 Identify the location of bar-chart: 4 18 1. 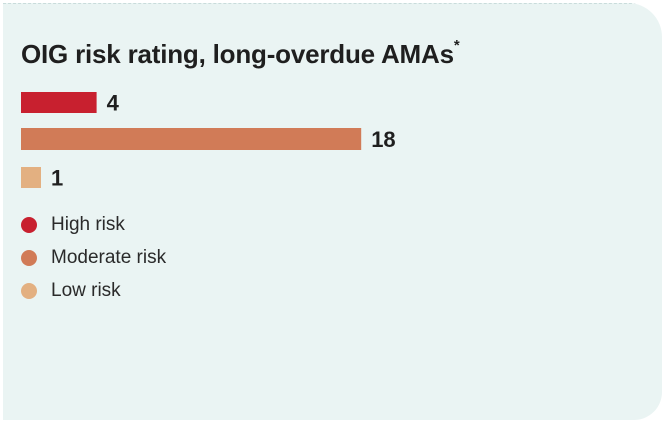
(208, 141).